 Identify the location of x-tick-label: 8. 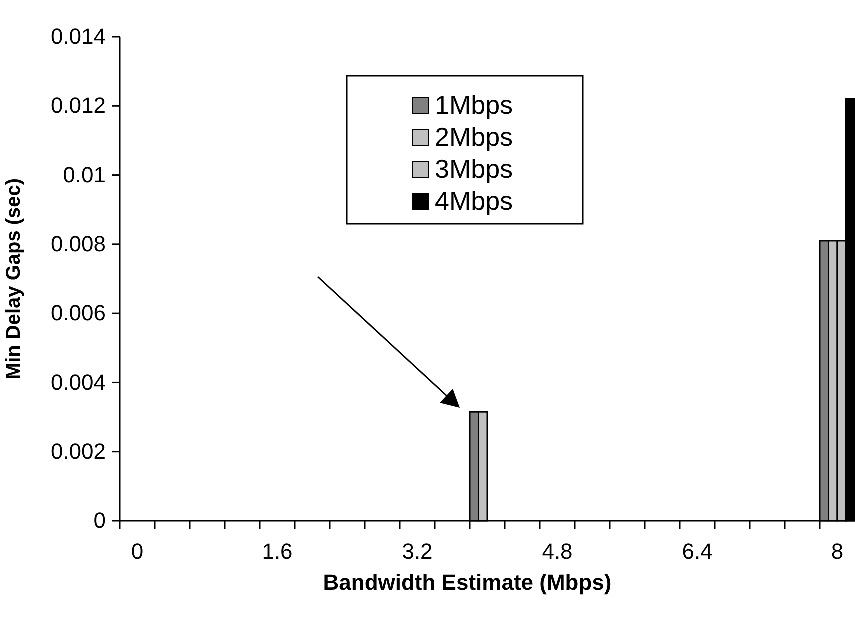
(837, 551).